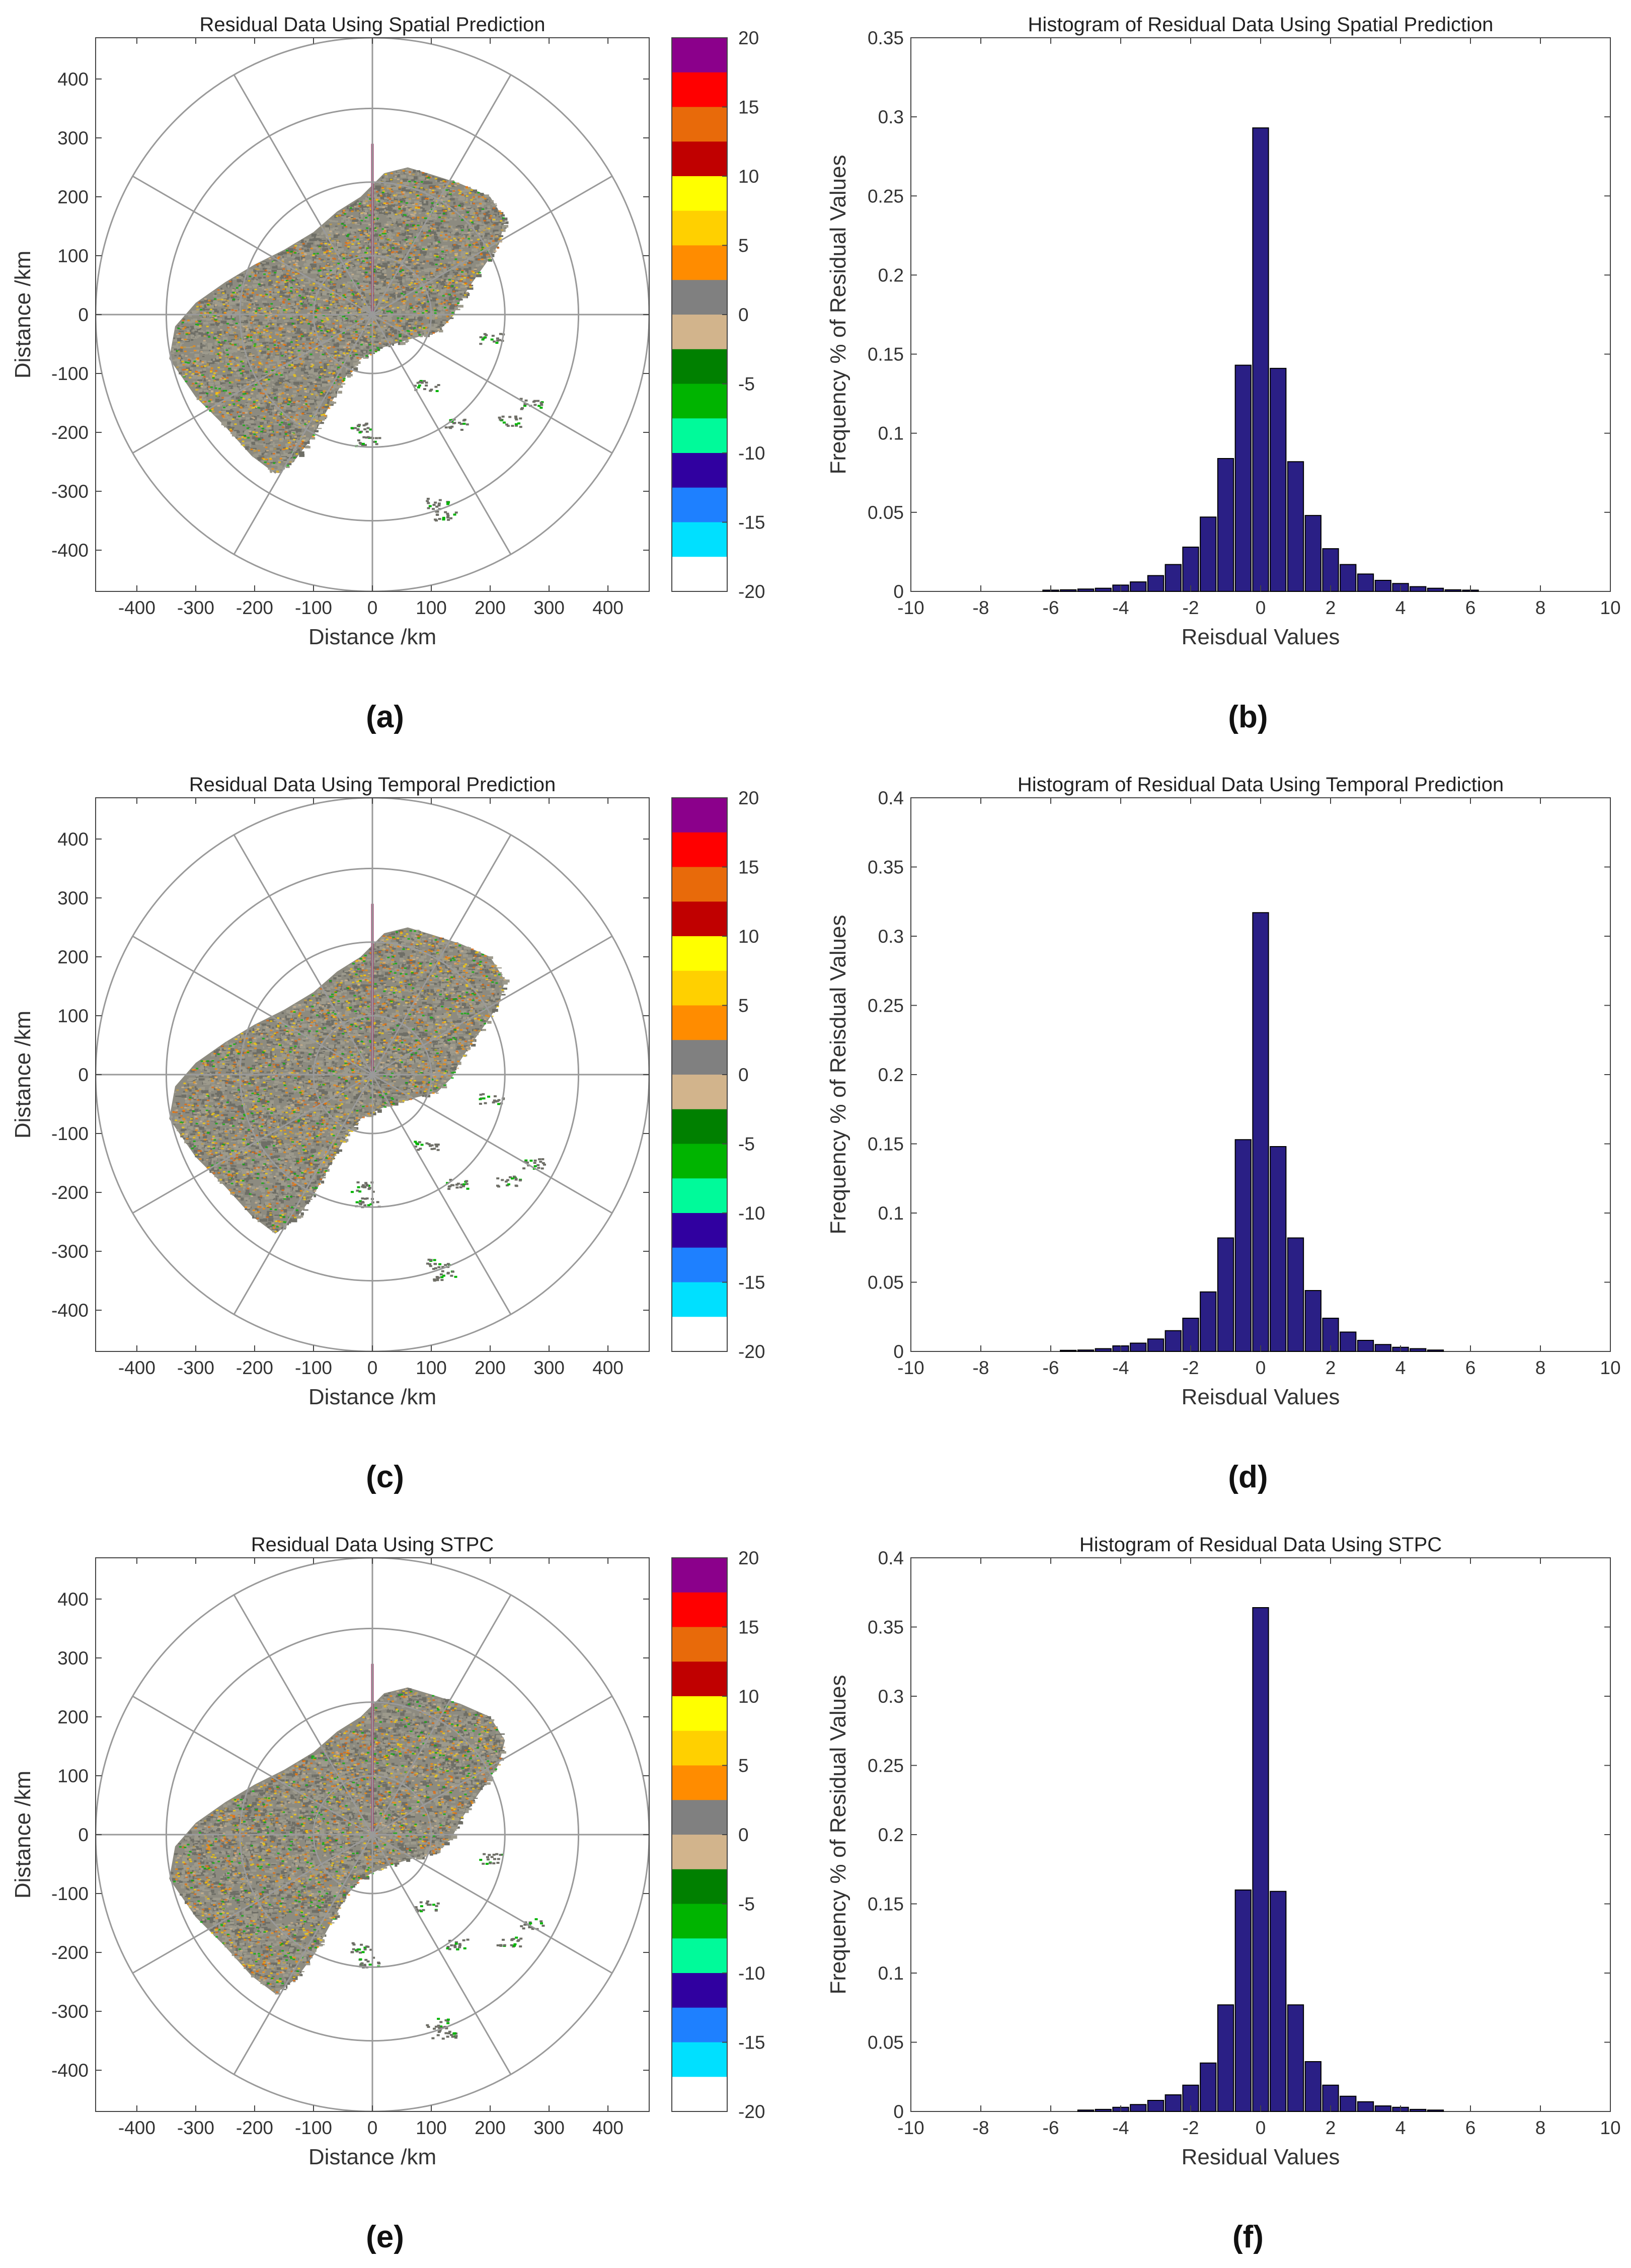 The image size is (1631, 2268). What do you see at coordinates (886, 38) in the screenshot?
I see `y-tick-label: 0.35` at bounding box center [886, 38].